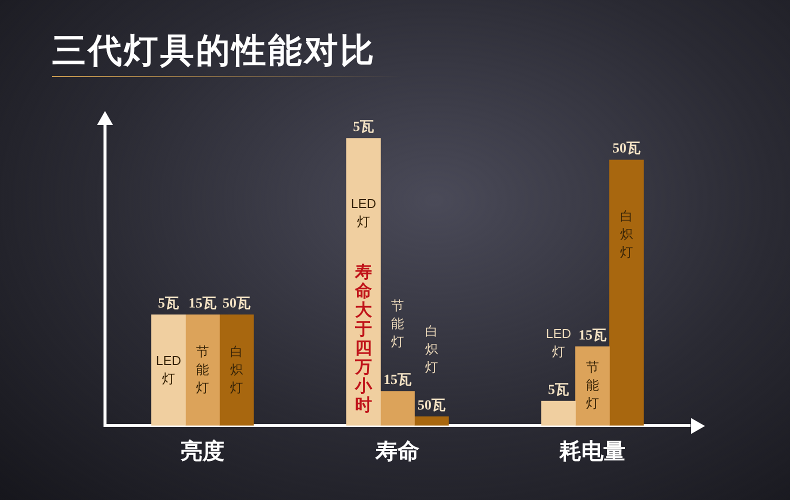  Describe the element at coordinates (169, 369) in the screenshot. I see `series-label: LED灯` at that location.